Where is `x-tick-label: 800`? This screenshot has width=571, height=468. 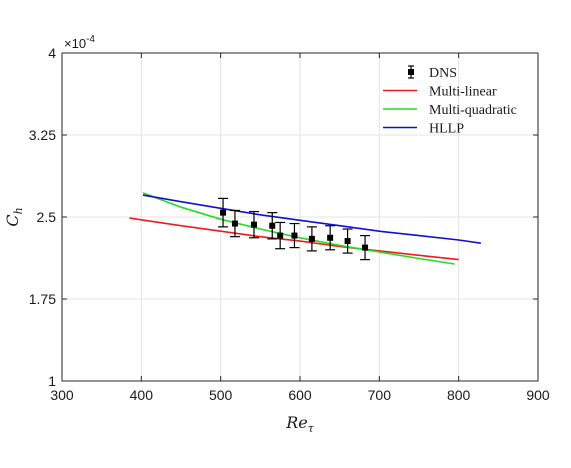
x-tick-label: 800 is located at coordinates (459, 395).